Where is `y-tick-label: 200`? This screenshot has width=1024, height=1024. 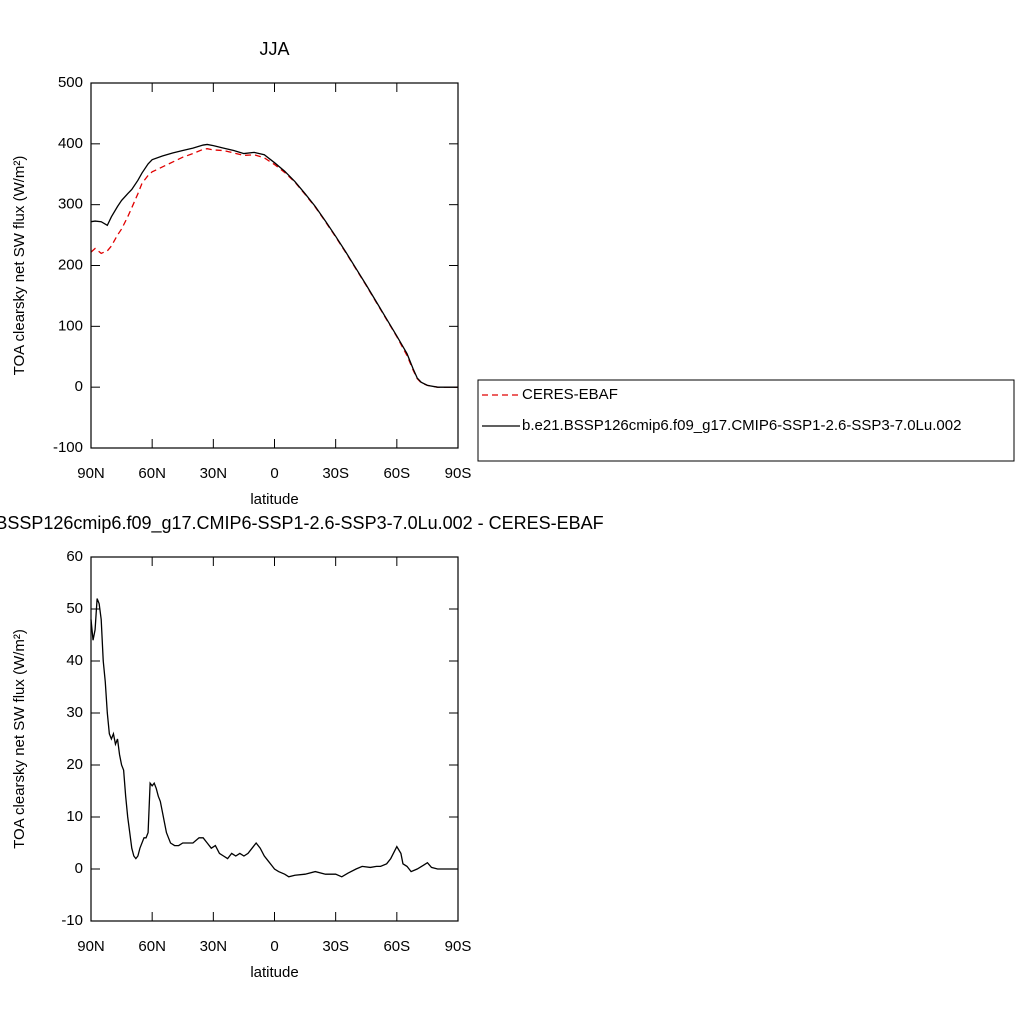
y-tick-label: 200 is located at coordinates (70, 264).